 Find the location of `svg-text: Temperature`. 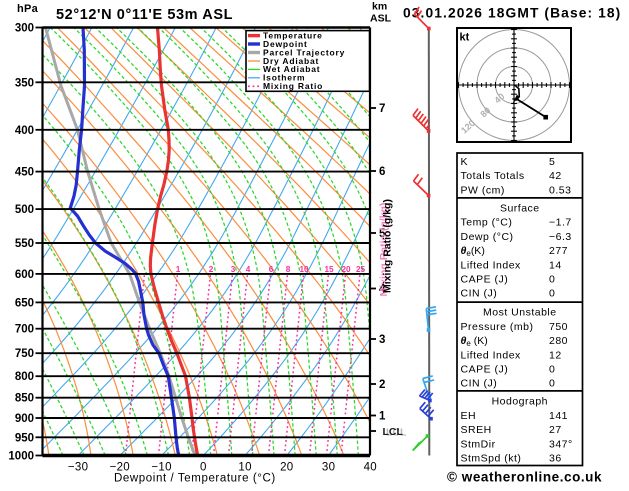

svg-text: Temperature is located at coordinates (293, 35).